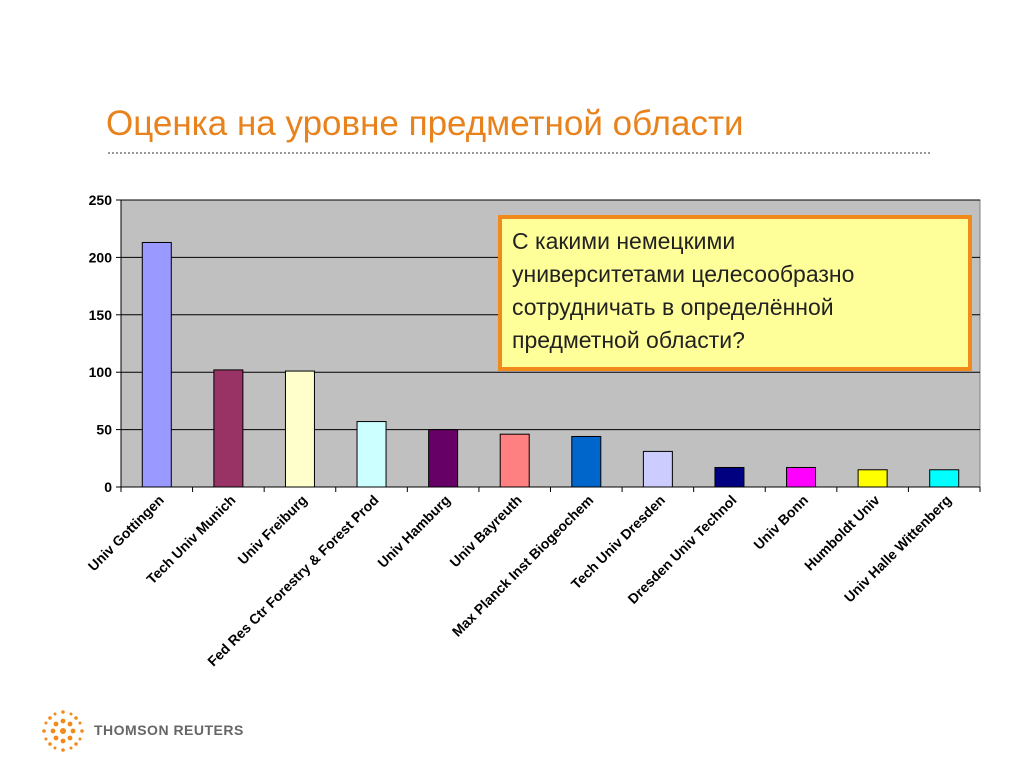  What do you see at coordinates (169, 730) in the screenshot?
I see `logo-text: THOMSON REUTERS` at bounding box center [169, 730].